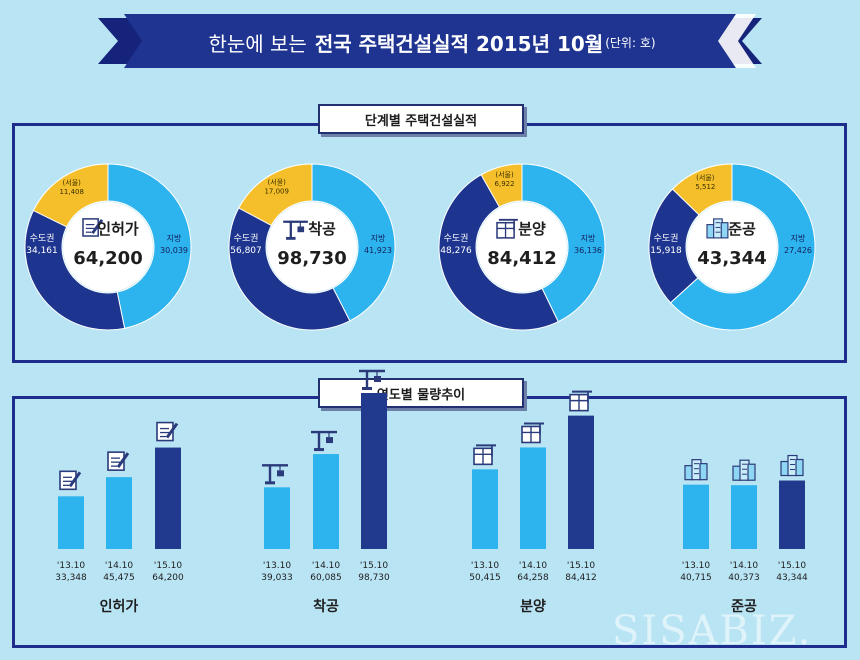  Describe the element at coordinates (581, 578) in the screenshot. I see `bar-value-label: 84,412` at that location.